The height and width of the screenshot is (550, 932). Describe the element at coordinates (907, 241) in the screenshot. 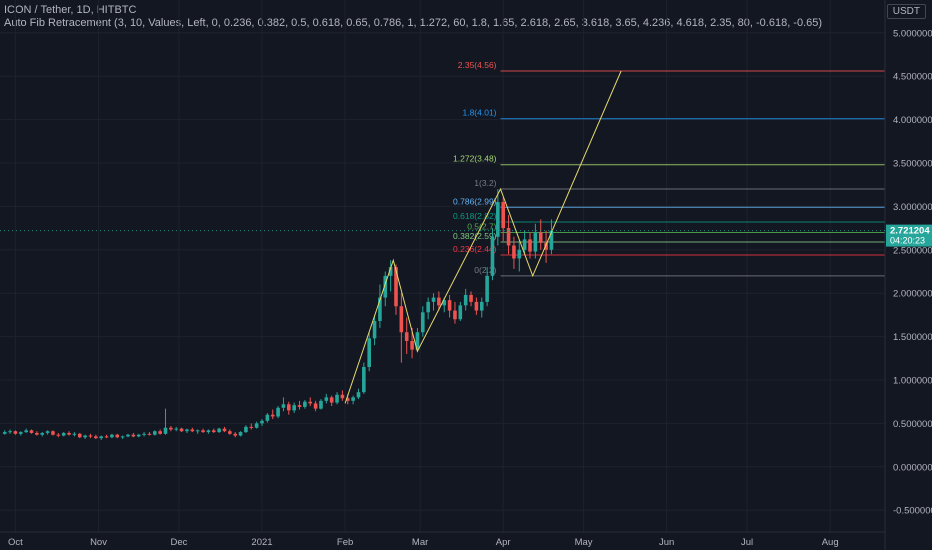

I see `price-tag-countdown: 04:20:23` at that location.